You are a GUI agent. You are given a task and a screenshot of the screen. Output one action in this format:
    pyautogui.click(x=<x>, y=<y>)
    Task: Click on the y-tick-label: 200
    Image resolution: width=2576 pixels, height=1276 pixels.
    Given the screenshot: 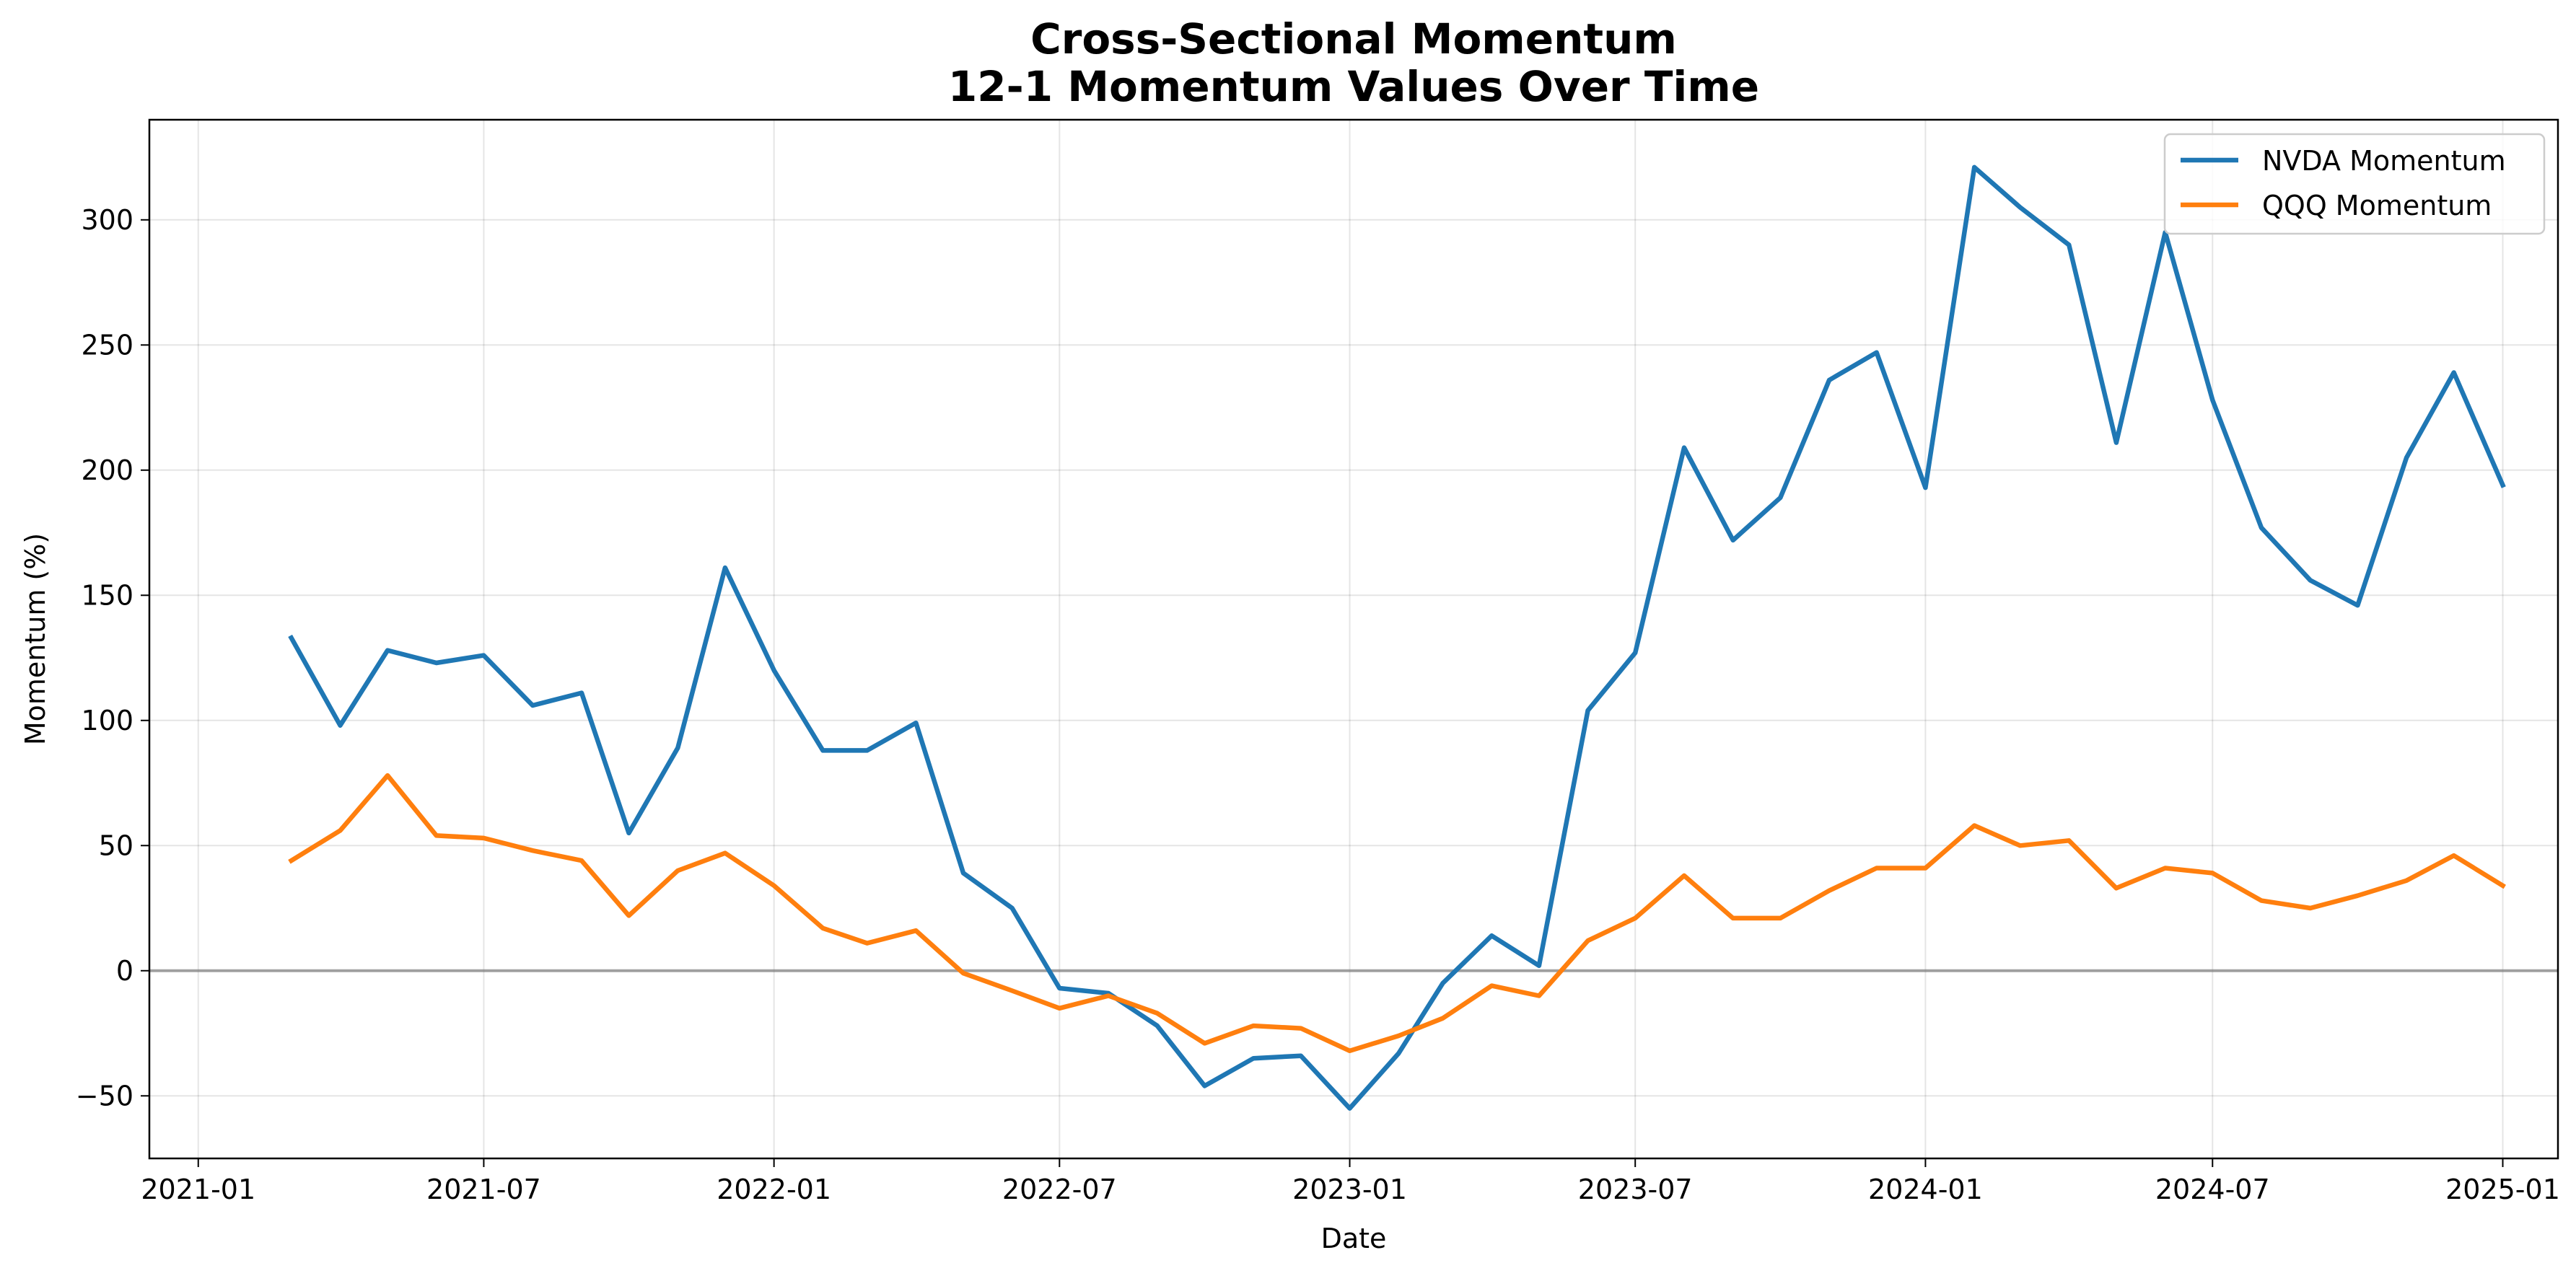 What is the action you would take?
    pyautogui.click(x=107, y=470)
    